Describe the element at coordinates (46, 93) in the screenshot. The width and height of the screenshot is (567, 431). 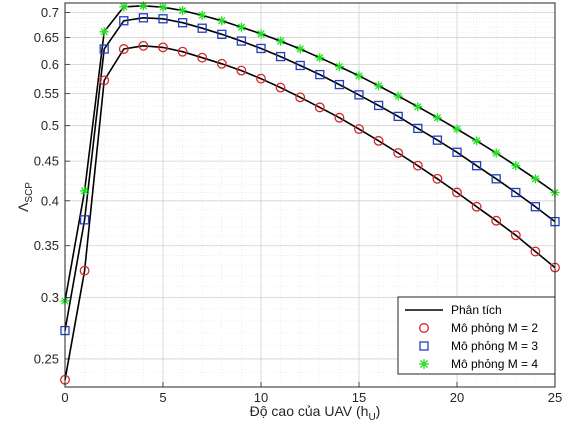
I see `y-tick-label: 0.55` at that location.